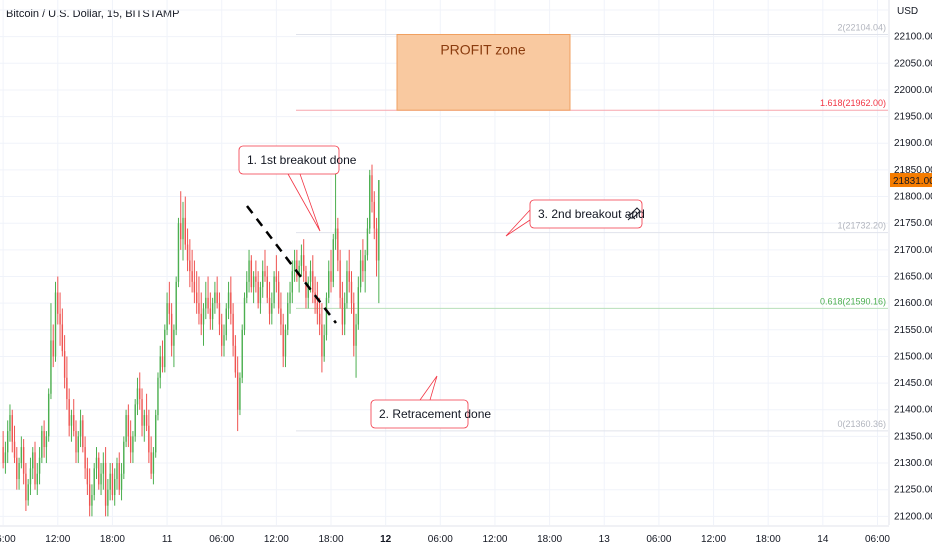 The image size is (932, 550). What do you see at coordinates (575, 218) in the screenshot?
I see `annotation-a3: 3. 2nd breakout and` at bounding box center [575, 218].